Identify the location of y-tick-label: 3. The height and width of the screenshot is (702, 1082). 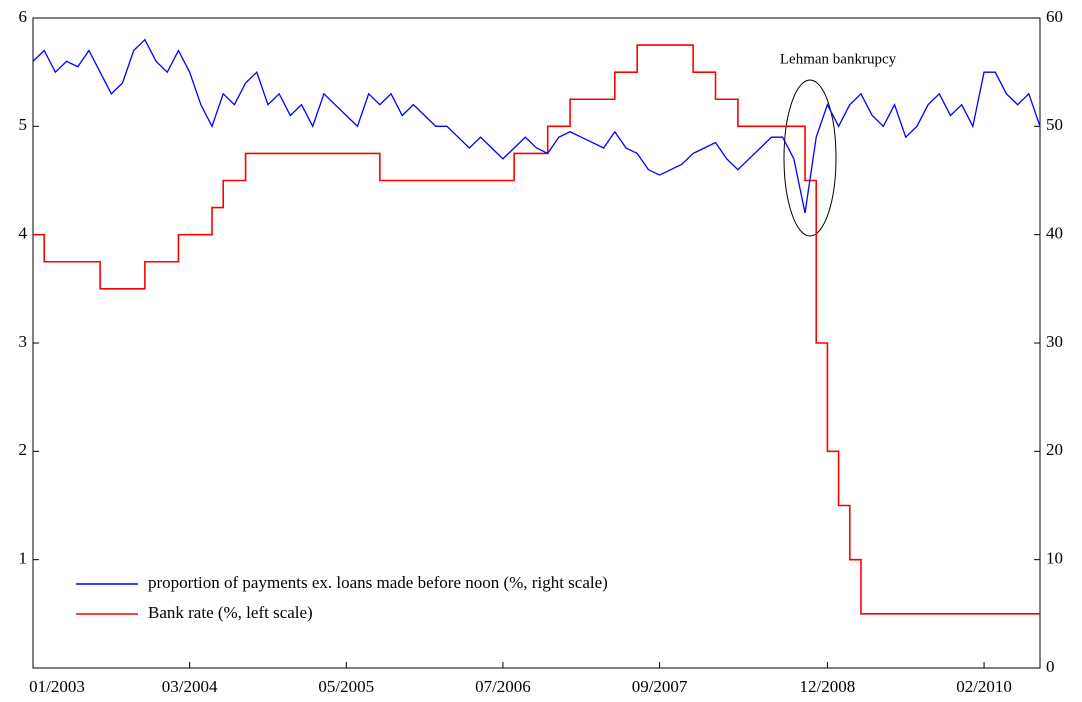
(23, 341).